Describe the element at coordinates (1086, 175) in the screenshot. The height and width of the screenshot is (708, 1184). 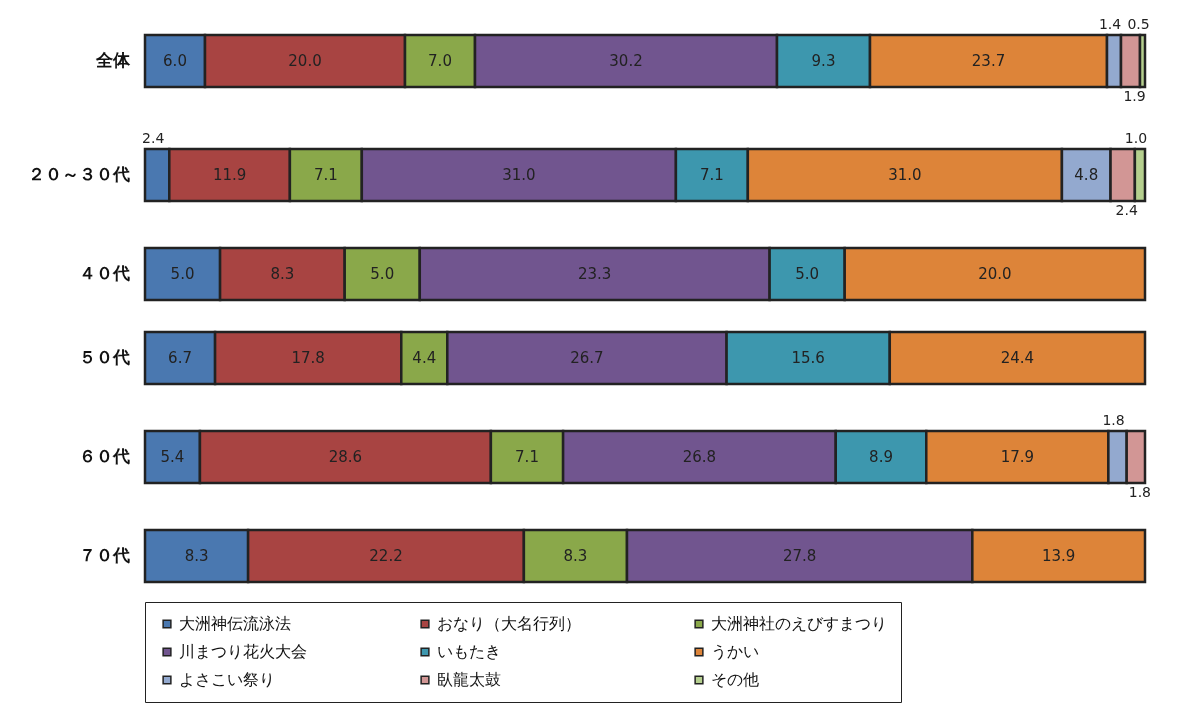
I see `data-label: 4.8` at that location.